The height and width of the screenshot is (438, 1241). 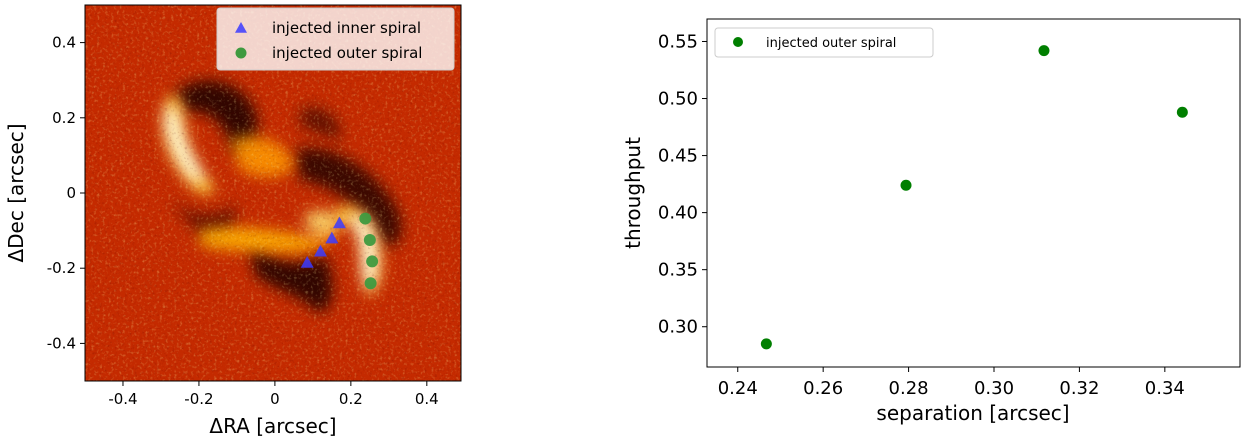 I want to click on y-tick-label: 0, so click(x=71, y=193).